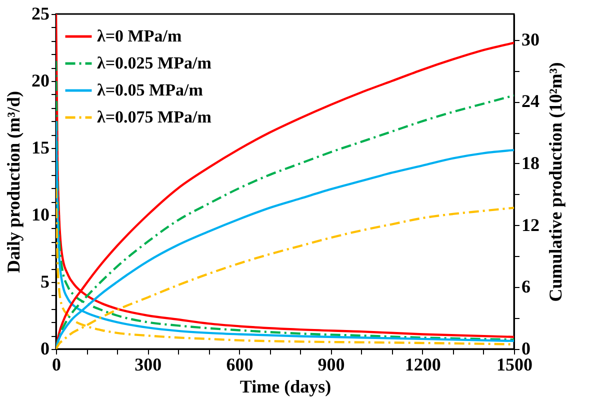 Image resolution: width=615 pixels, height=415 pixels. I want to click on y-axis-title: Daily production (m³/d), so click(14, 182).